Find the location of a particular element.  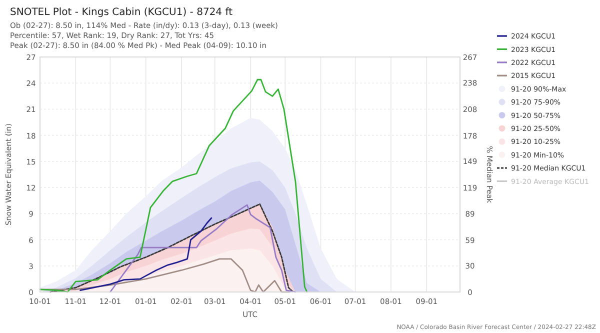

chart-title: SNOTEL Plot - Kings Cabin (KGCU1) - 8724 ft is located at coordinates (121, 12).